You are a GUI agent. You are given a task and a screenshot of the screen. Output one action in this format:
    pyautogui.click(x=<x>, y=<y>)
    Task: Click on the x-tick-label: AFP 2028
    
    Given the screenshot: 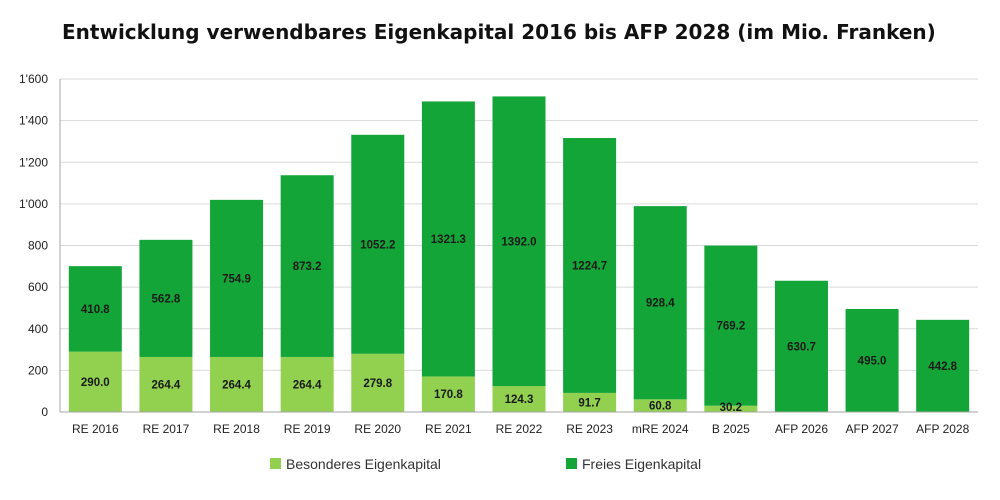 What is the action you would take?
    pyautogui.click(x=942, y=429)
    